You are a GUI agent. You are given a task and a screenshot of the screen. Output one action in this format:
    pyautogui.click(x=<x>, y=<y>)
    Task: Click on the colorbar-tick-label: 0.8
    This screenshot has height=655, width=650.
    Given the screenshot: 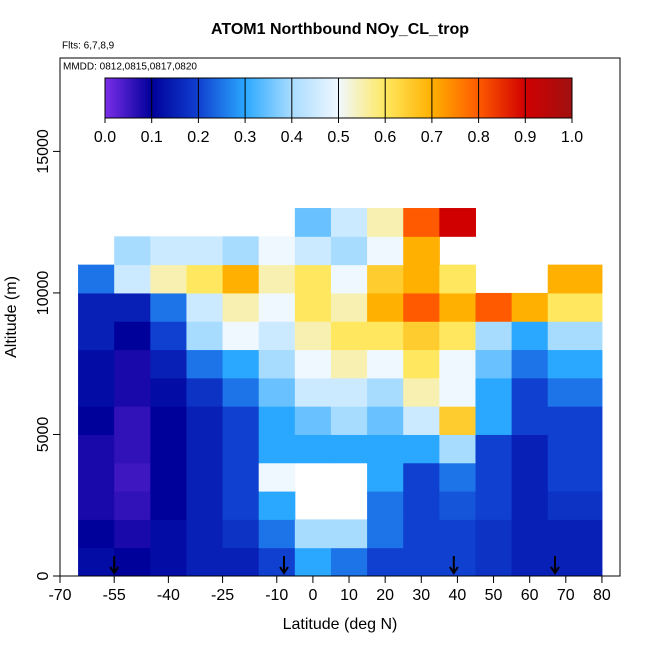 What is the action you would take?
    pyautogui.click(x=478, y=137)
    